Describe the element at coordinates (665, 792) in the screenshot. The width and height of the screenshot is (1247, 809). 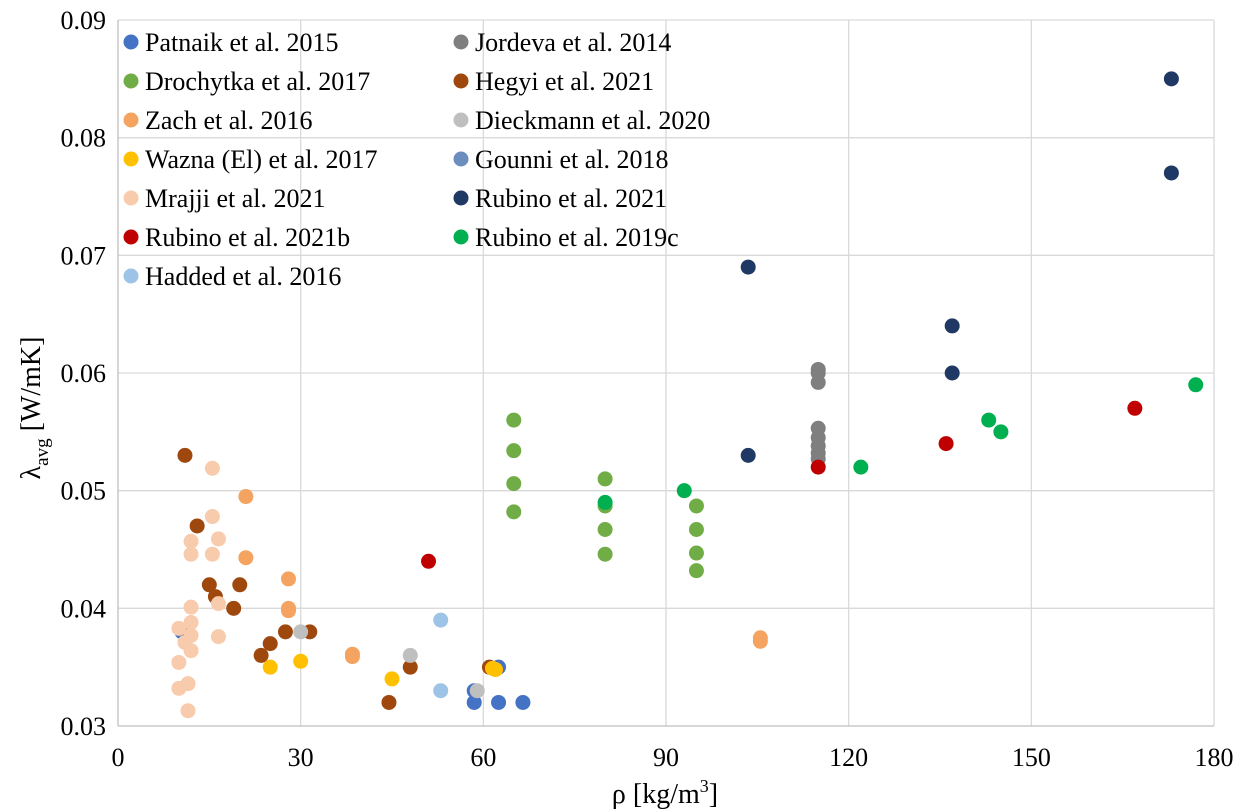
I see `x-axis-title: ρ [kg/m3]` at that location.